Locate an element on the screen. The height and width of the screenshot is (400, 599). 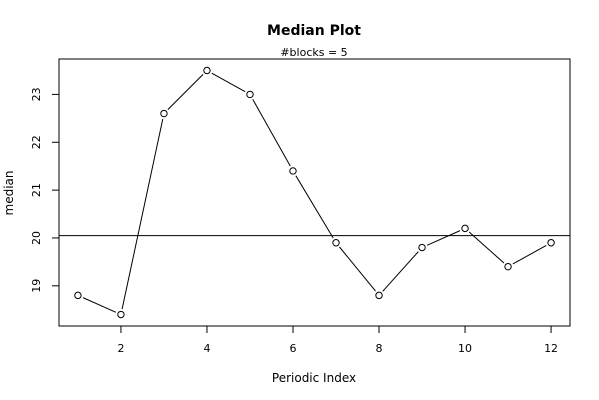
x-tick-label: 2 is located at coordinates (120, 348).